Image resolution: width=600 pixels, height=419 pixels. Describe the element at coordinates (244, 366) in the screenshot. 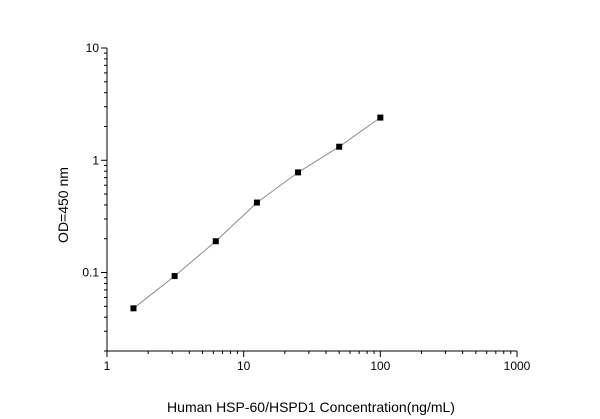

I see `x-tick-label: 10` at that location.